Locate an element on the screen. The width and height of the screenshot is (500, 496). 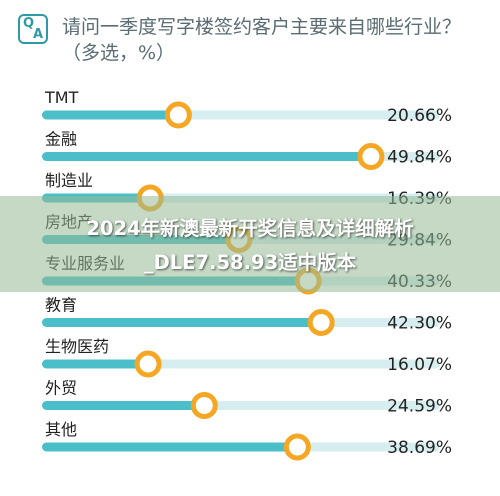
qa-icon: Q A is located at coordinates (33, 29).